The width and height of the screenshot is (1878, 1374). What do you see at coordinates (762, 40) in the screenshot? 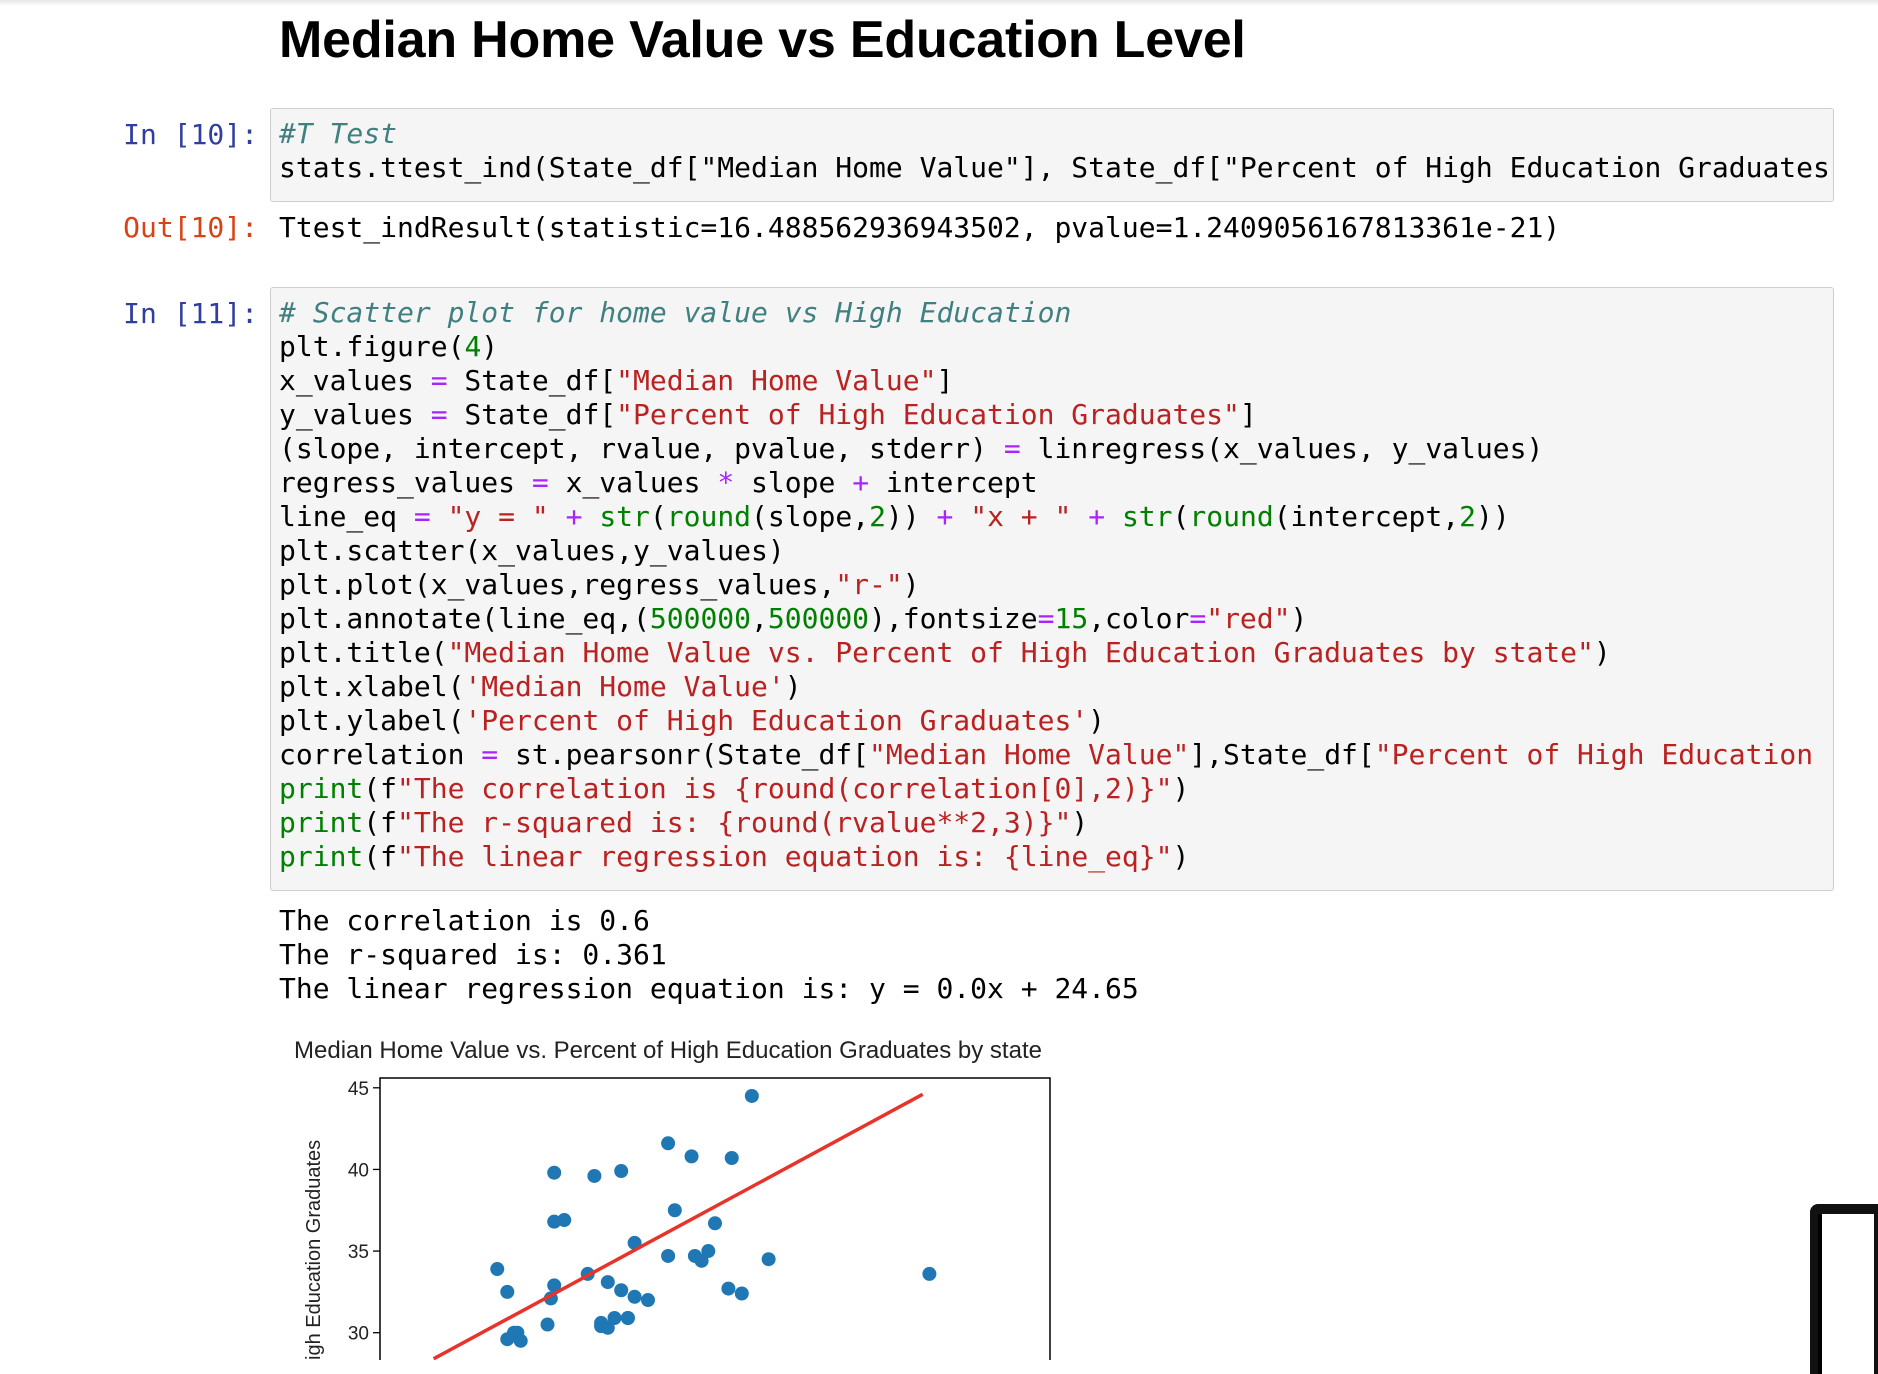
I see `page-title: Median Home Value vs Education Level` at bounding box center [762, 40].